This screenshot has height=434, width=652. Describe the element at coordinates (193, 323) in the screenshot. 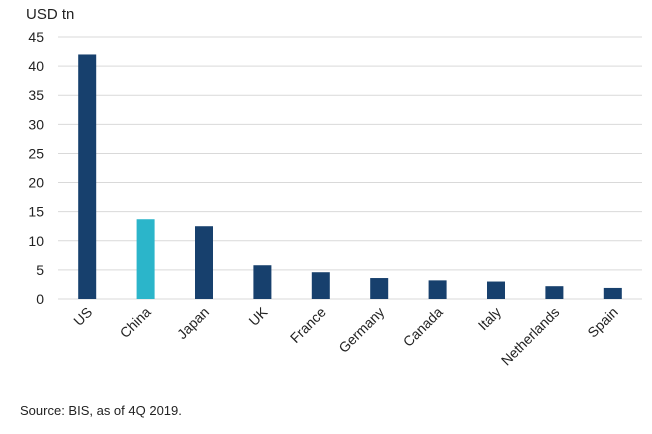

I see `x-category-label: Japan` at that location.